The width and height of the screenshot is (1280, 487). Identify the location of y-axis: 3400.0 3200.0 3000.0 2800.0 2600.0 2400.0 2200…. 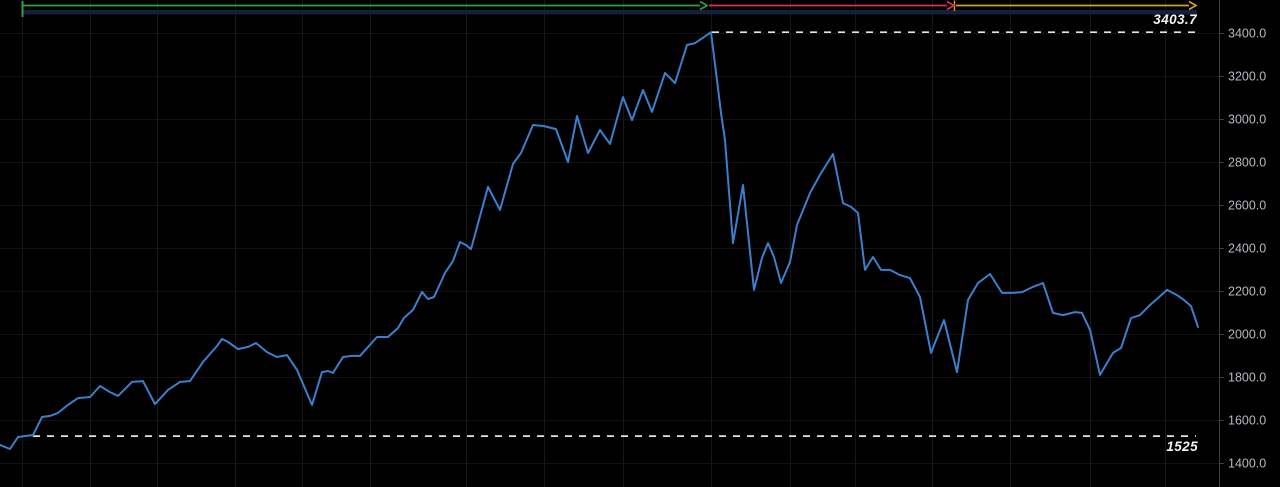
(1242, 243).